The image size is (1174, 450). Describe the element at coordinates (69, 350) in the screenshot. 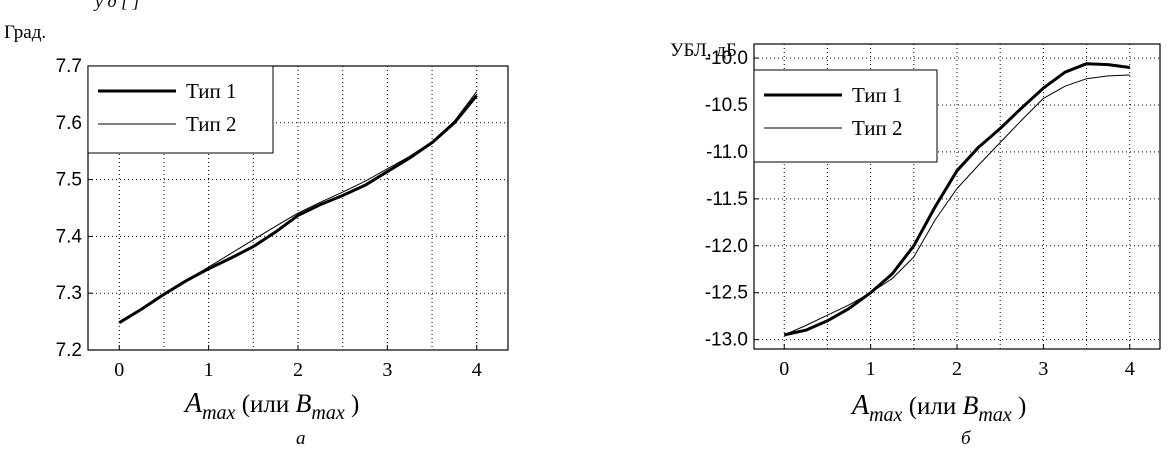

I see `y-tick-label: 7.2` at that location.